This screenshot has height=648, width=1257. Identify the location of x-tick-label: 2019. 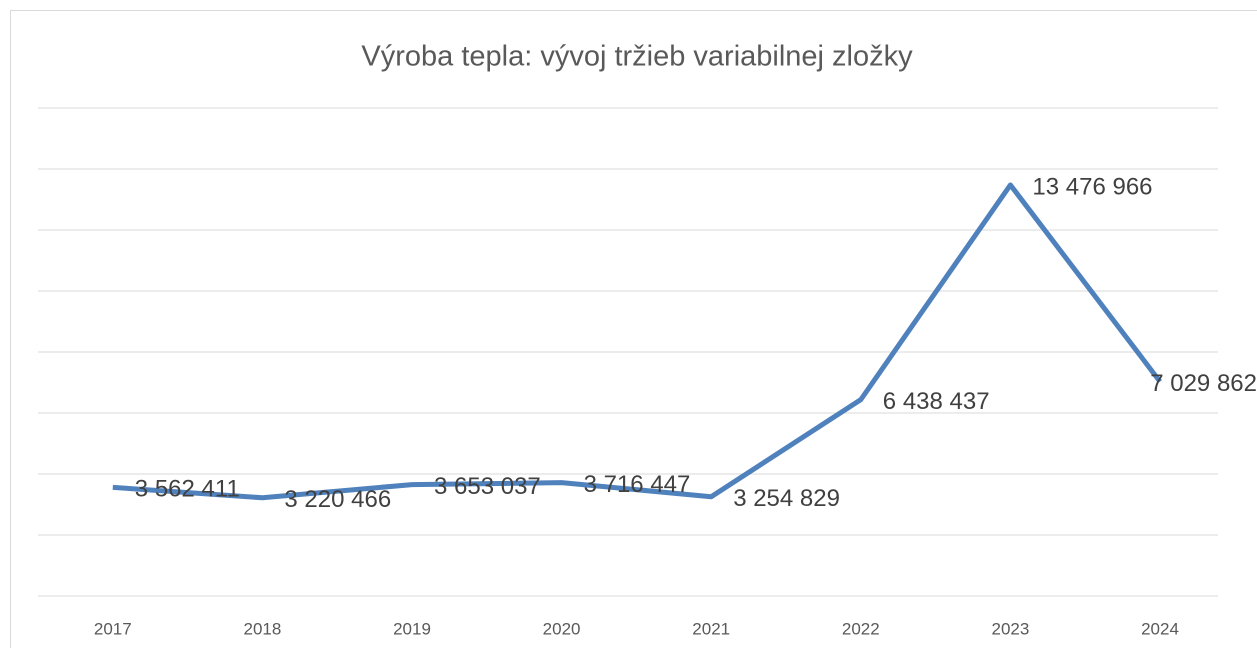
(412, 628).